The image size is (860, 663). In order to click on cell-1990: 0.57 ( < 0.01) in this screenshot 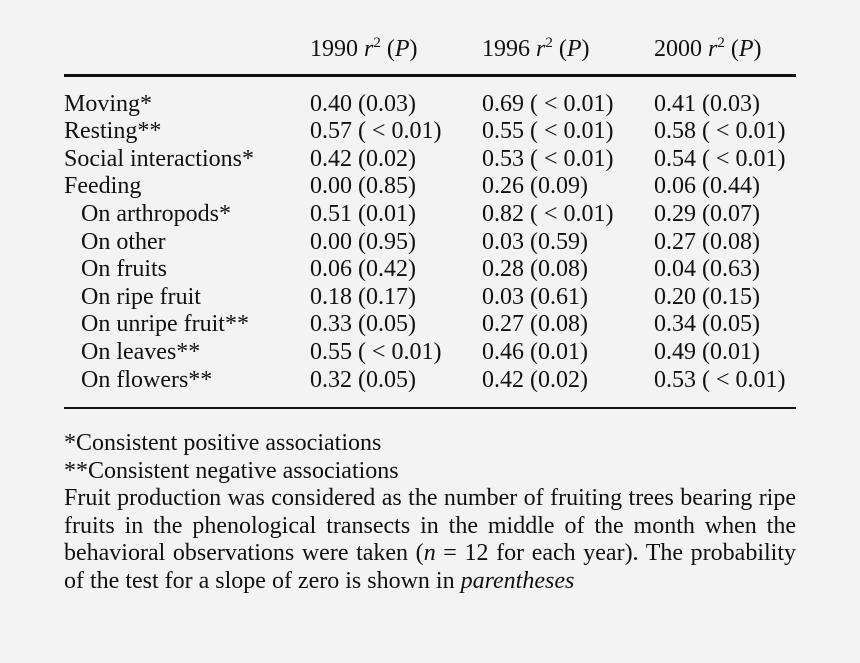, I will do `click(376, 131)`.